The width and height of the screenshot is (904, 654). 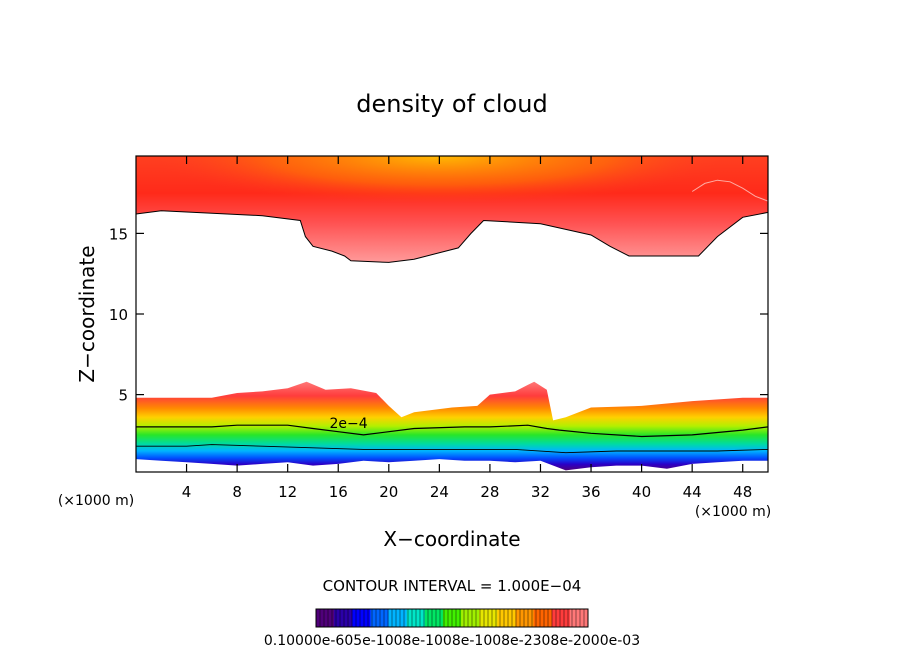 What do you see at coordinates (452, 586) in the screenshot?
I see `contour-interval-label: CONTOUR INTERVAL = 1.000E−04` at bounding box center [452, 586].